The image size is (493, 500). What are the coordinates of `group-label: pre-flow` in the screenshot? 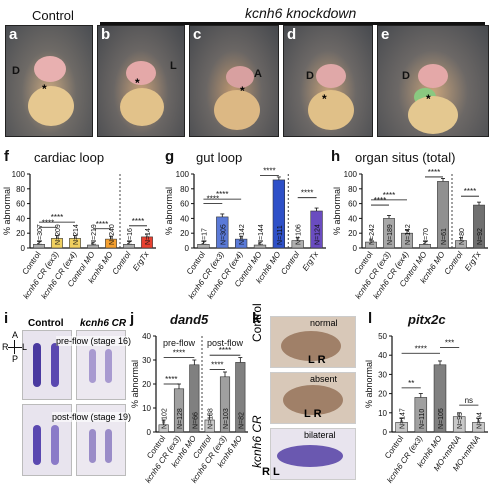 It's located at (179, 343).